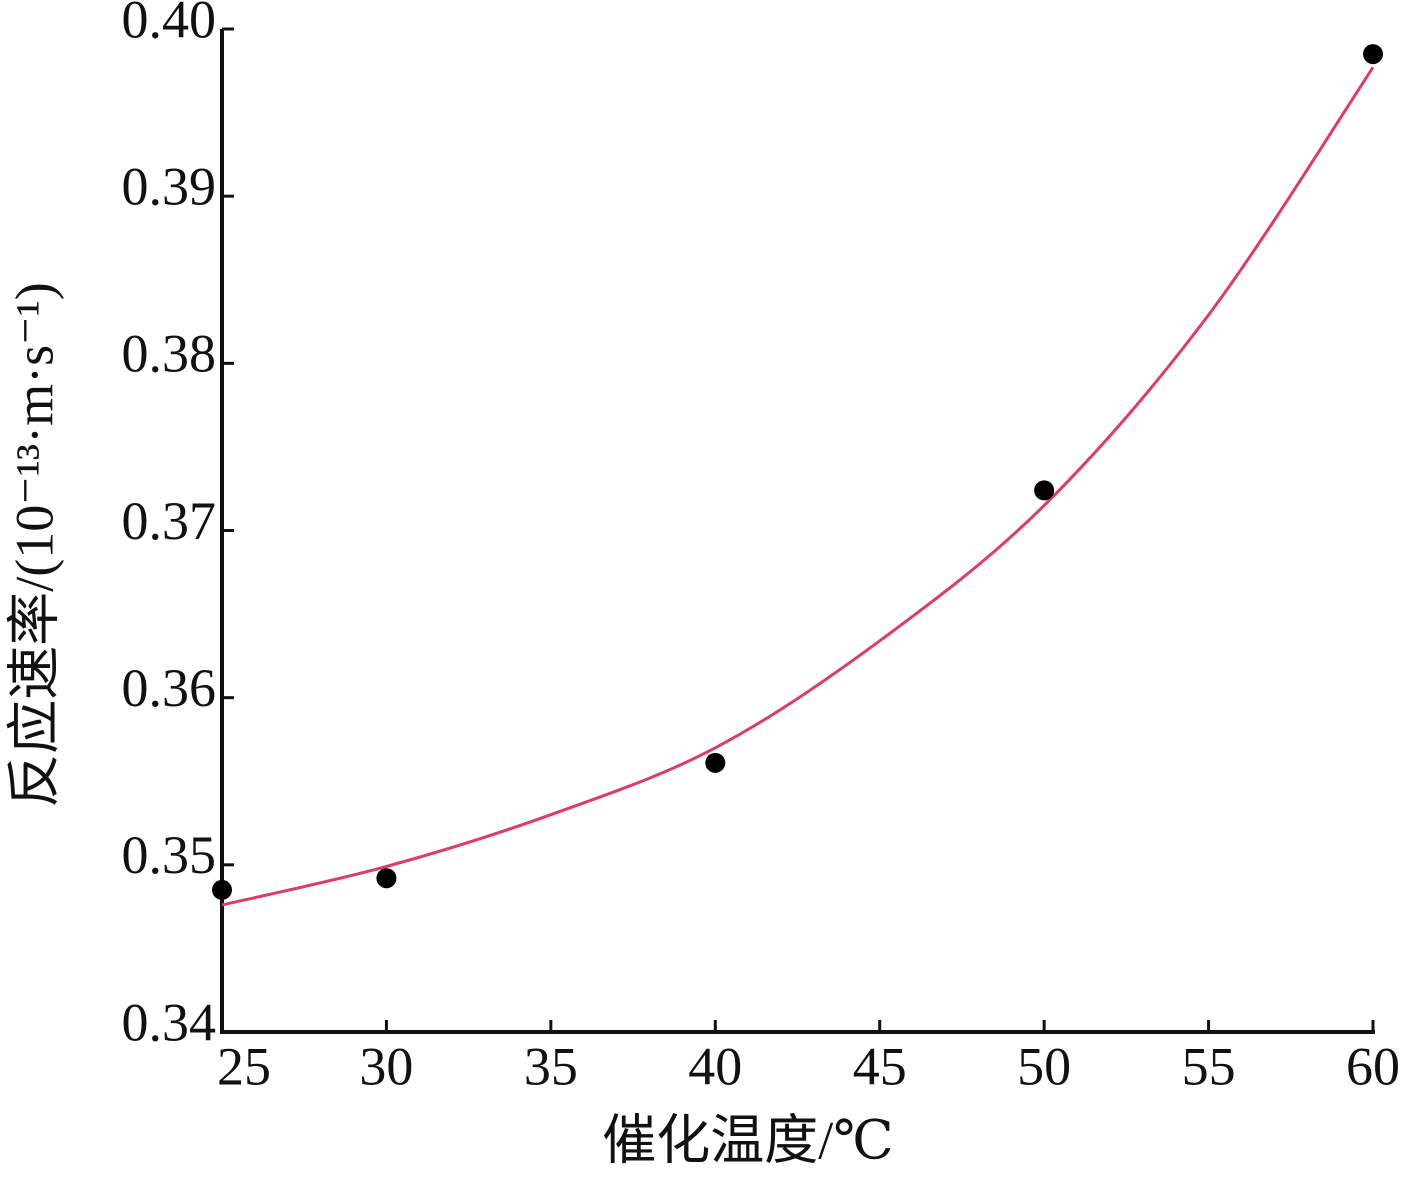 This screenshot has height=1181, width=1417. I want to click on y-tick-label: 0.39, so click(169, 187).